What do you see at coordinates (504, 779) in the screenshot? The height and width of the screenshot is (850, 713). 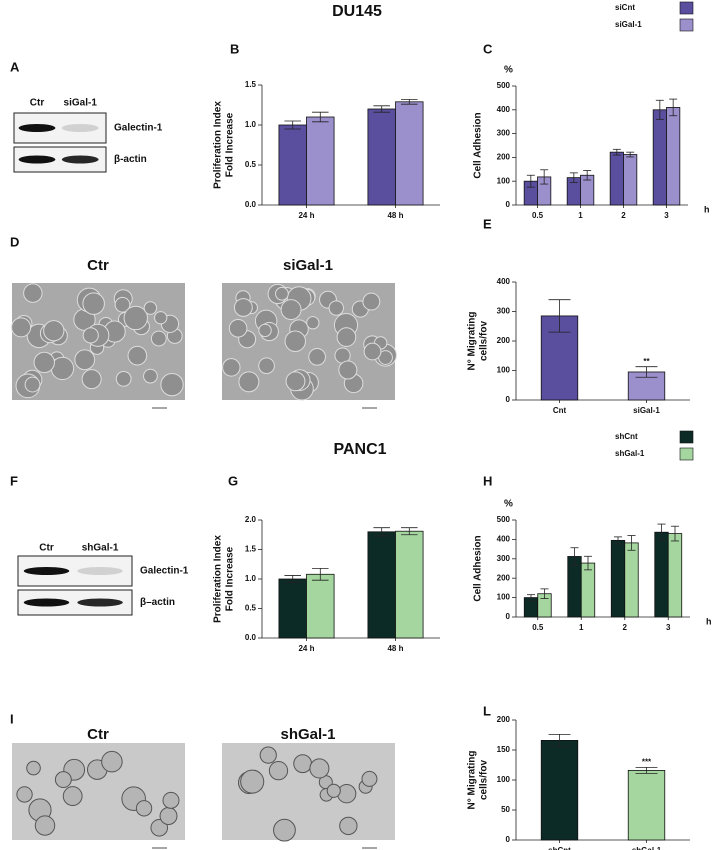 I see `y-tick-label: 100` at bounding box center [504, 779].